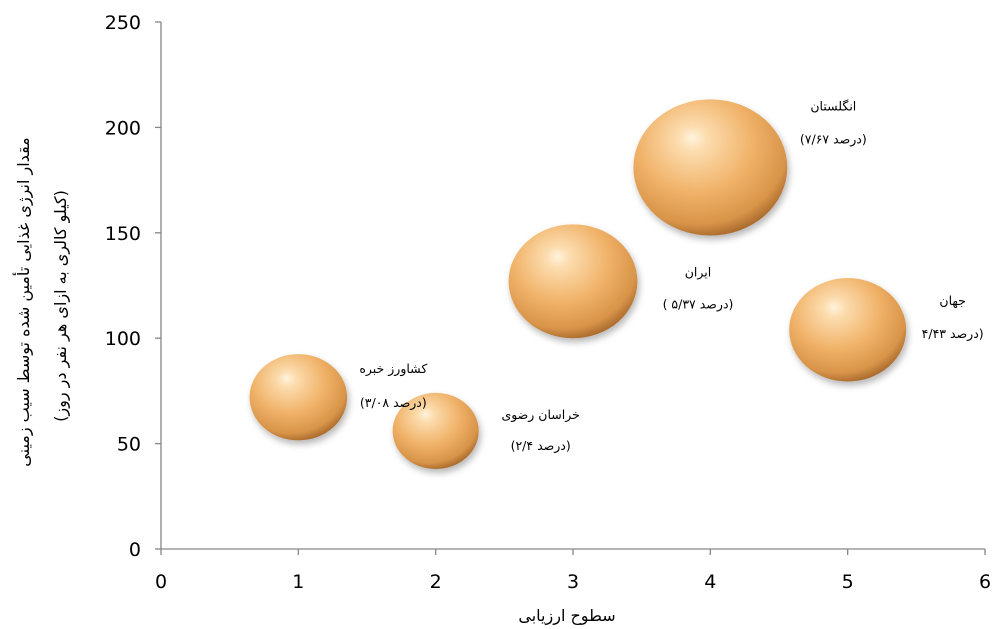 The image size is (993, 629). I want to click on bubble-name-label: جهان, so click(952, 301).